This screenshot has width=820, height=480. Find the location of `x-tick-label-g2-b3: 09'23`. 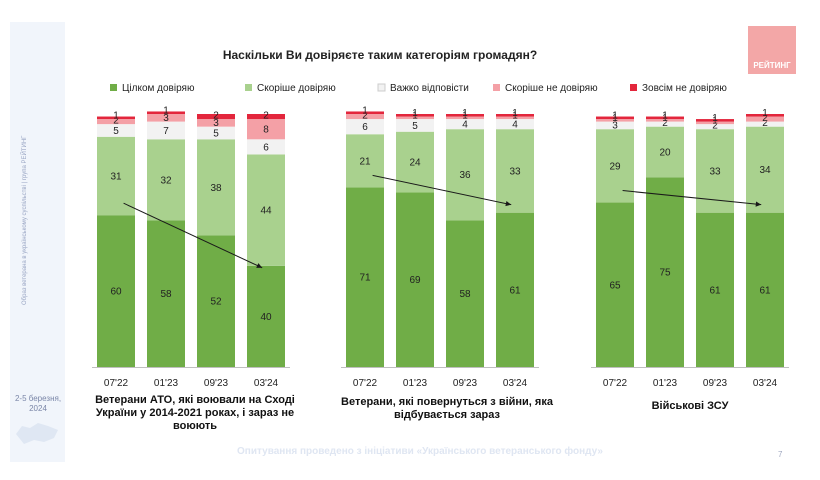

x-tick-label-g2-b3: 09'23 is located at coordinates (465, 383).